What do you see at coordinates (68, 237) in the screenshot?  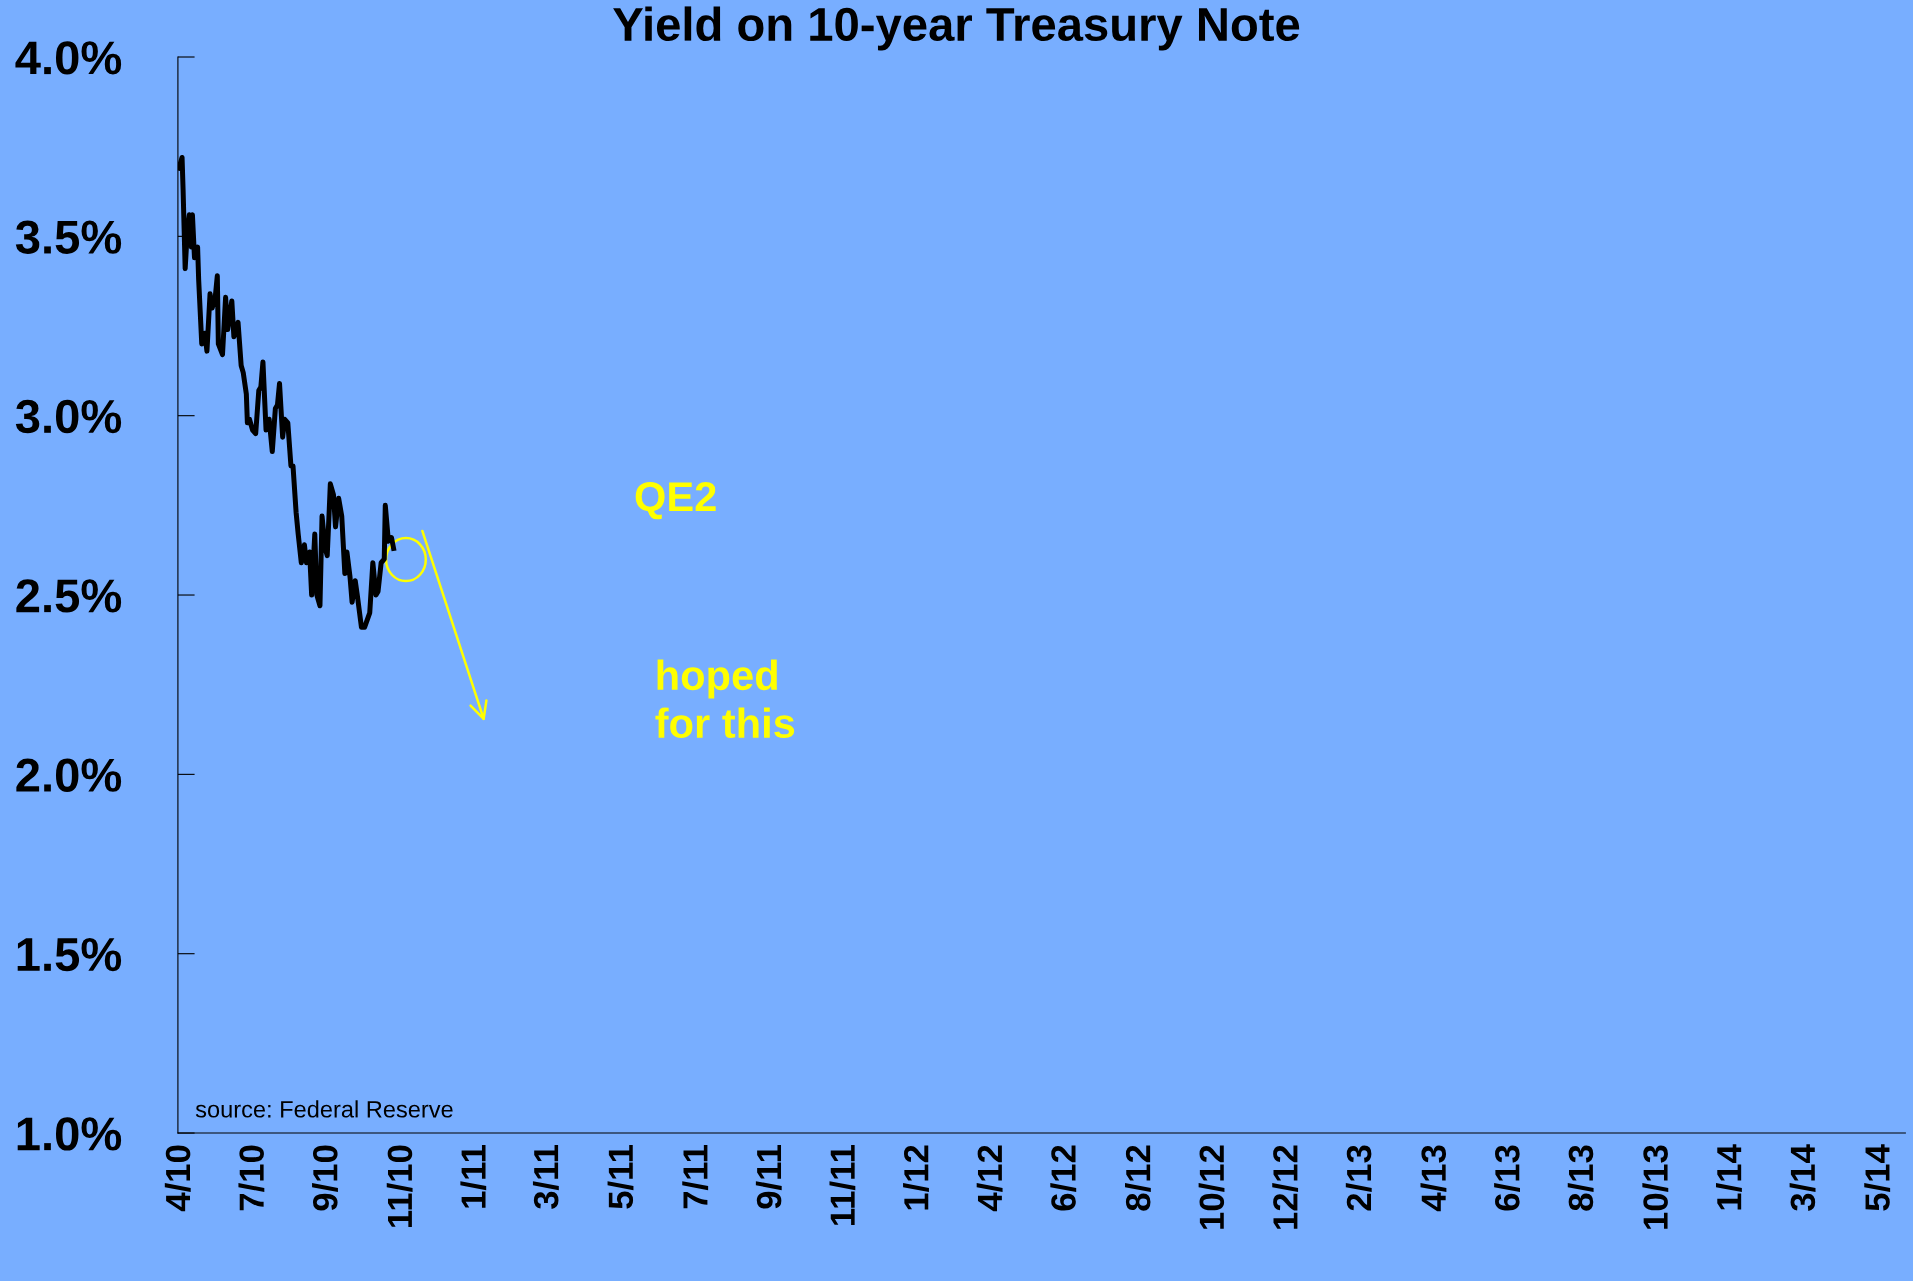 I see `y-tick-label: 3.5%` at bounding box center [68, 237].